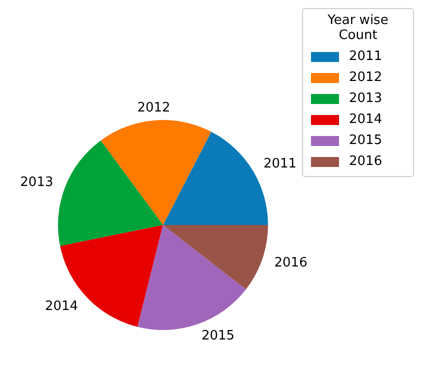 The height and width of the screenshot is (376, 422). Describe the element at coordinates (365, 98) in the screenshot. I see `legend-label: 2013` at that location.